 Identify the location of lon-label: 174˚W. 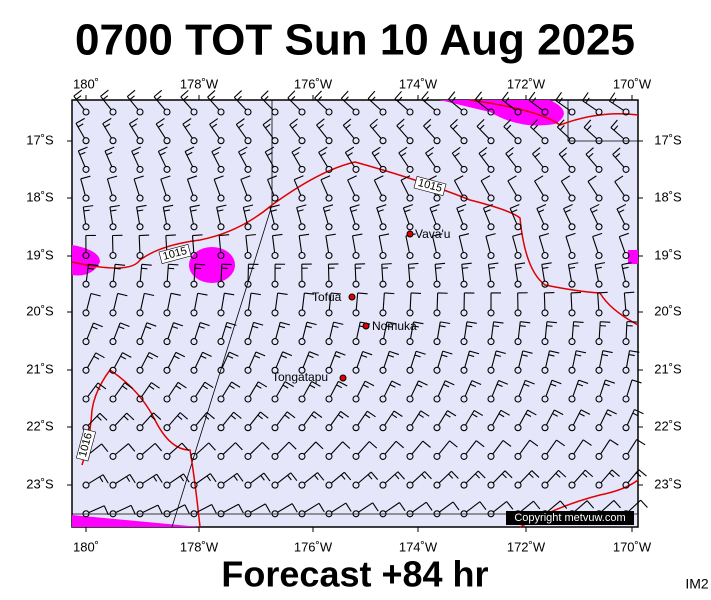
(418, 546).